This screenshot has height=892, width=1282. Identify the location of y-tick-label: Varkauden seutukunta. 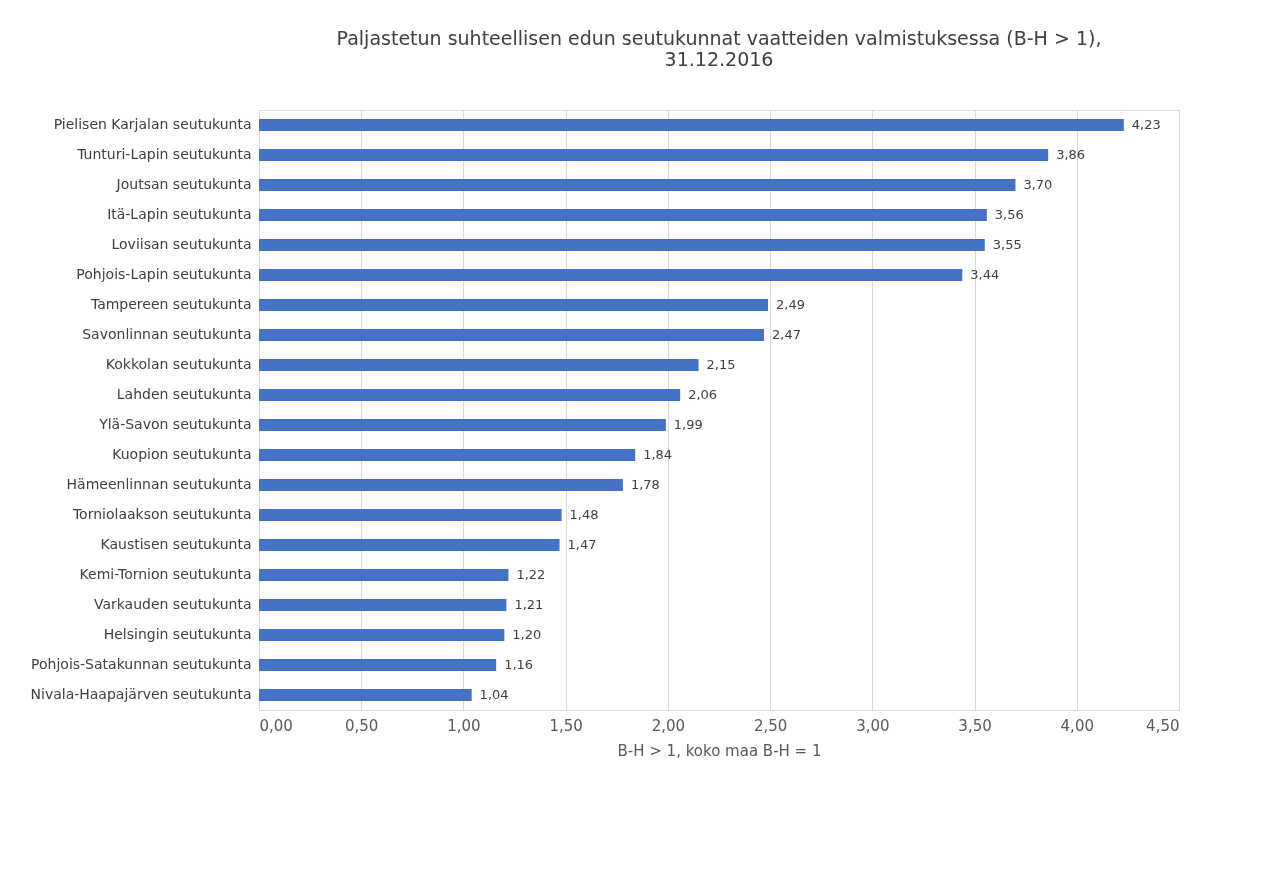
(172, 604).